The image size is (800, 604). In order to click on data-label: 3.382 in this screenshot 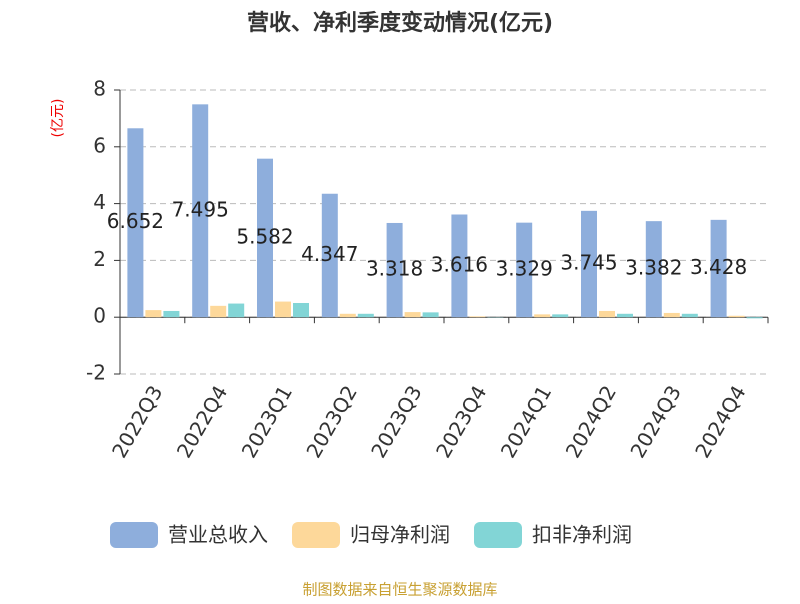, I will do `click(653, 268)`.